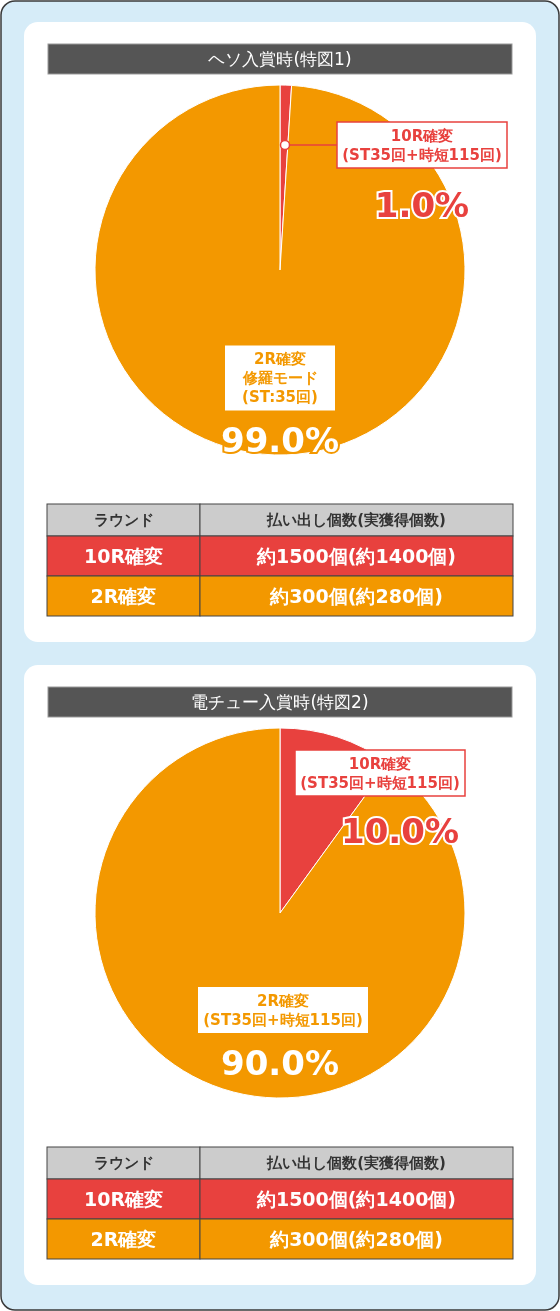 This screenshot has width=560, height=1311. Describe the element at coordinates (280, 1063) in the screenshot. I see `data-label: 90.0%` at that location.